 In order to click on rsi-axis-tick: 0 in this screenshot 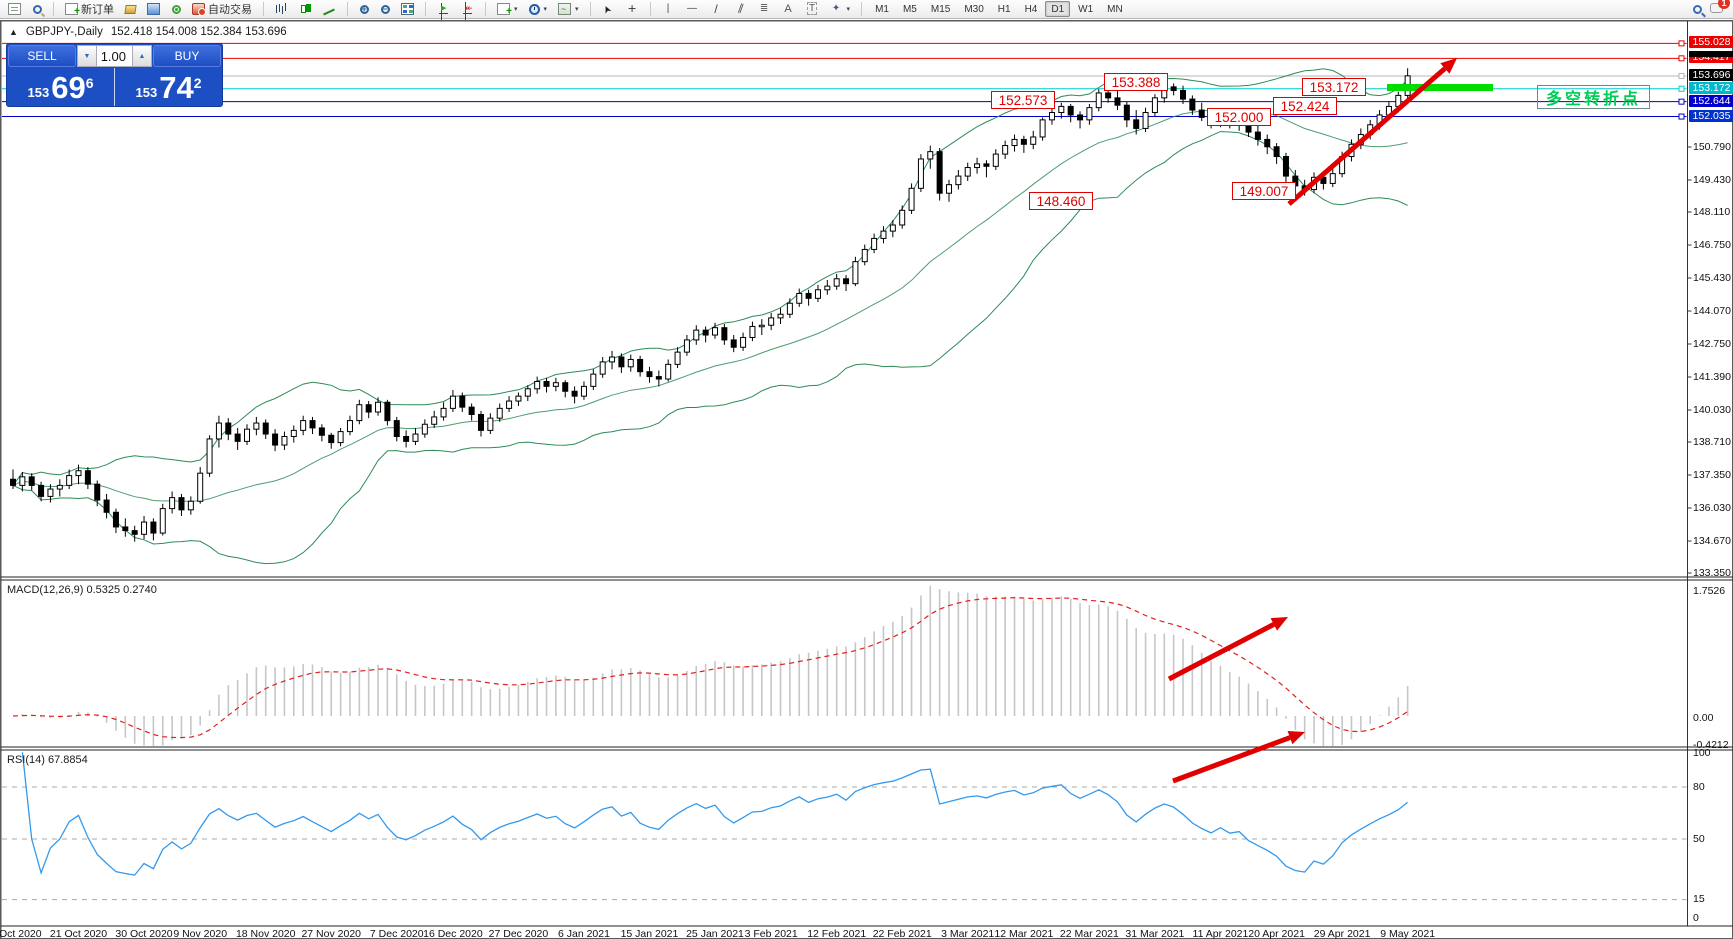, I will do `click(1696, 918)`.